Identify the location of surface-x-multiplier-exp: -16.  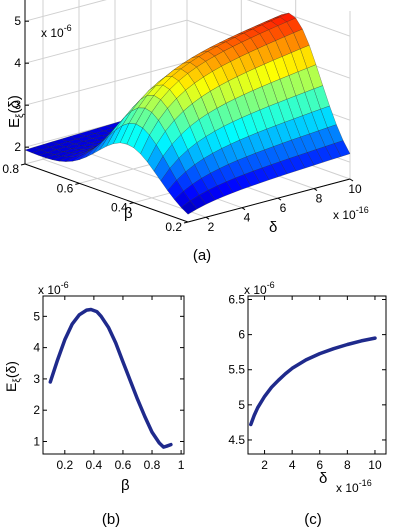
(362, 210).